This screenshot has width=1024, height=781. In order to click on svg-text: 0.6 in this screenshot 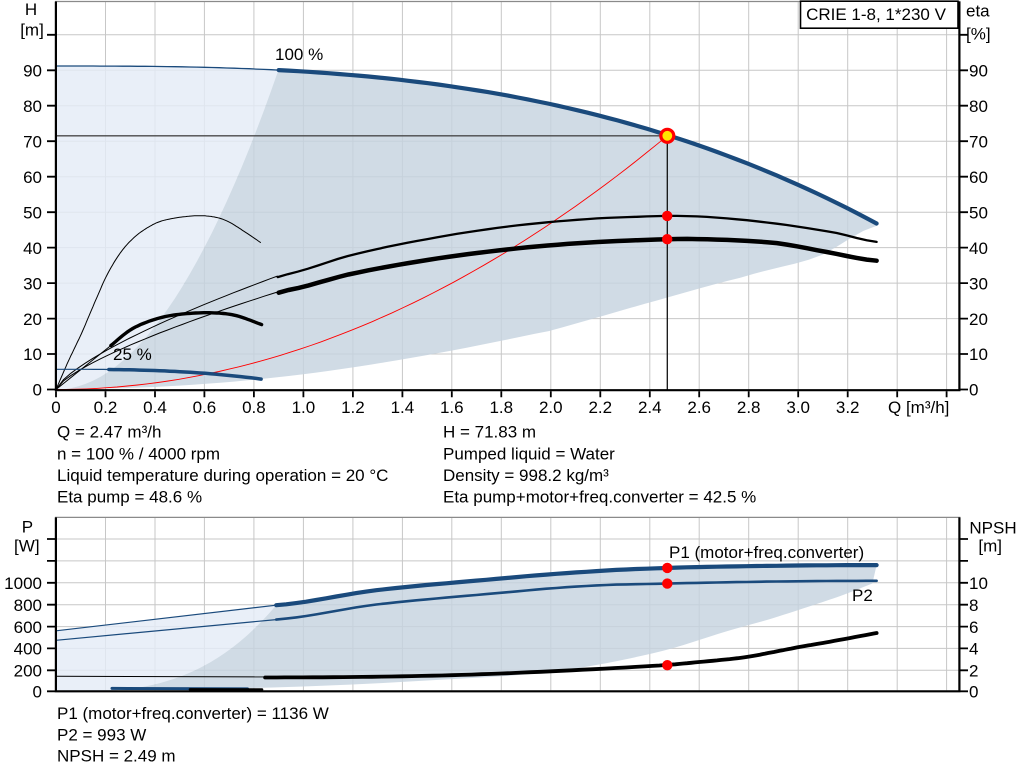, I will do `click(205, 407)`.